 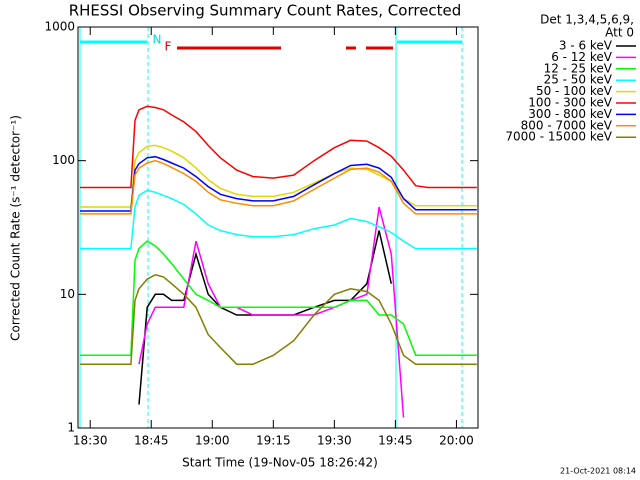 What do you see at coordinates (587, 20) in the screenshot?
I see `legend-header: Det 1,3,4,5,6,9,` at bounding box center [587, 20].